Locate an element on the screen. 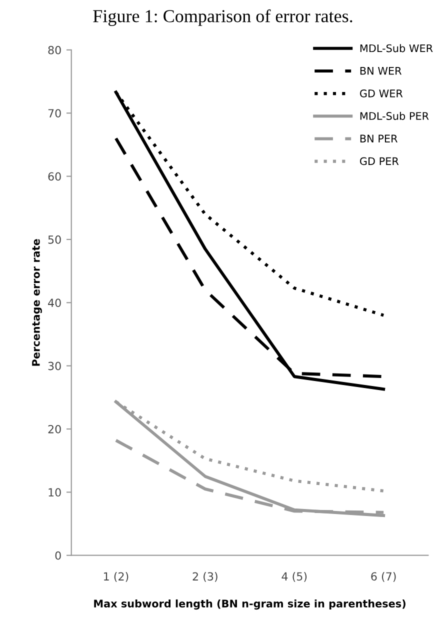  y-axis-title: Percentage error rate is located at coordinates (37, 302).